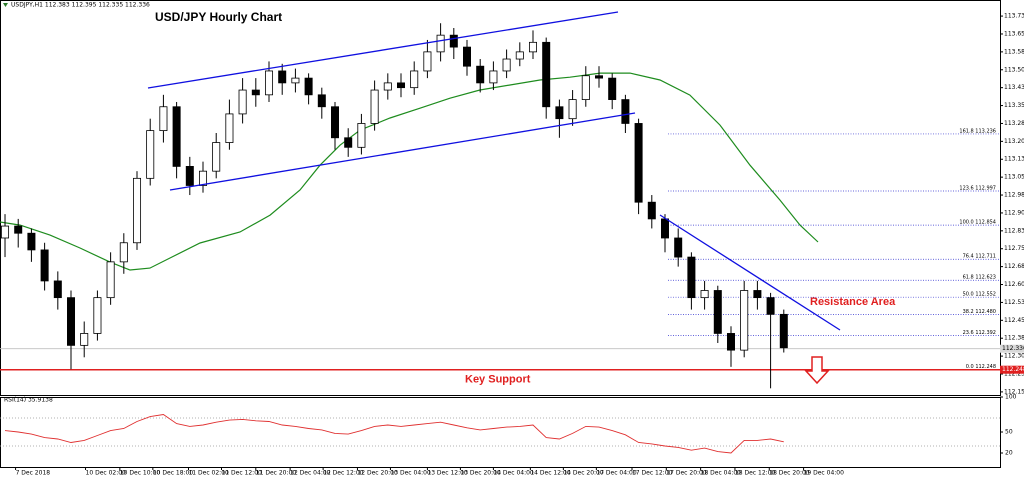 This screenshot has width=1024, height=479. Describe the element at coordinates (377, 473) in the screenshot. I see `x-tick-label: 12 Dec 20:00` at that location.